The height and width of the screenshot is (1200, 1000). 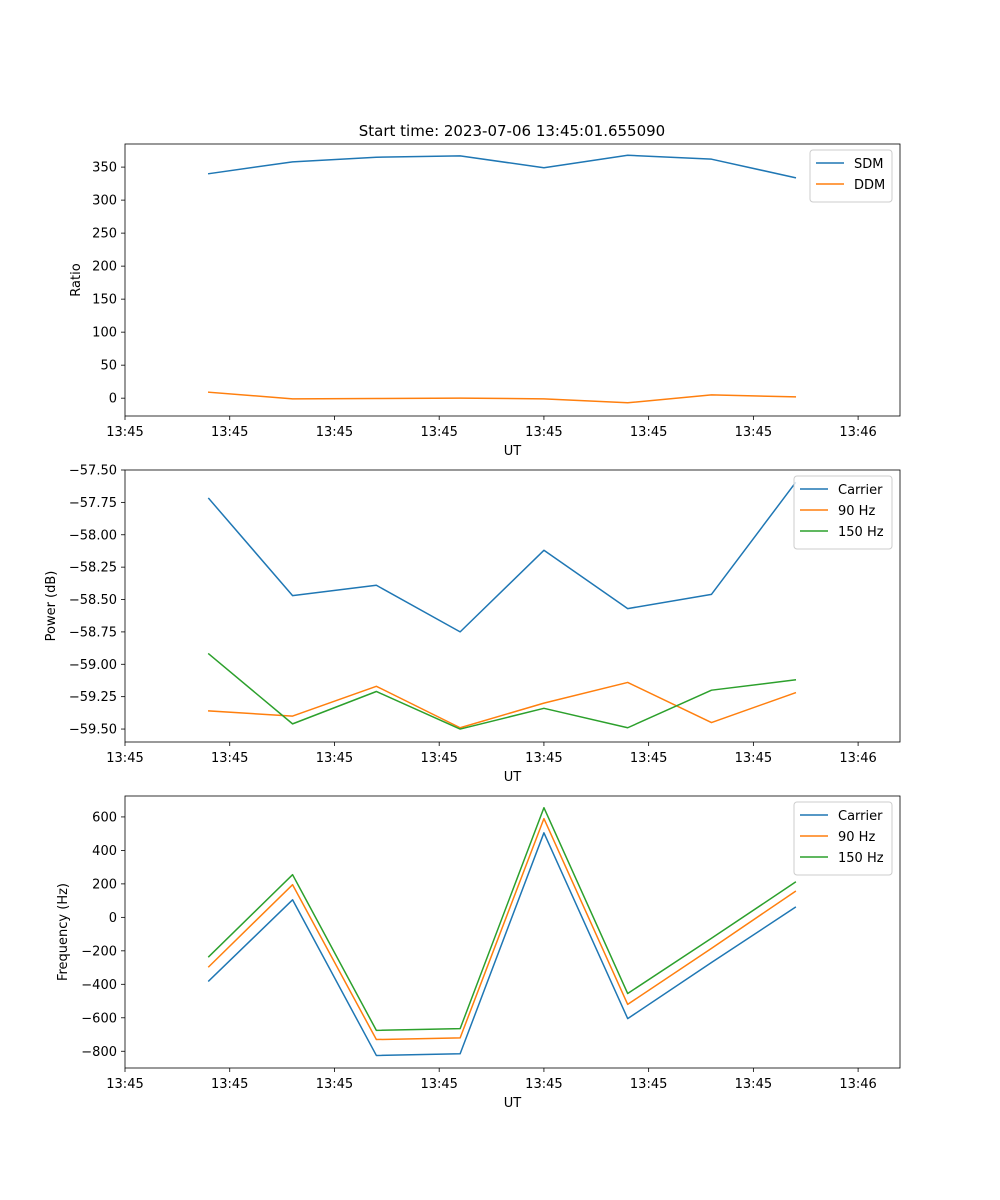 What do you see at coordinates (868, 164) in the screenshot?
I see `ratio-legend-label-sdm: SDM` at bounding box center [868, 164].